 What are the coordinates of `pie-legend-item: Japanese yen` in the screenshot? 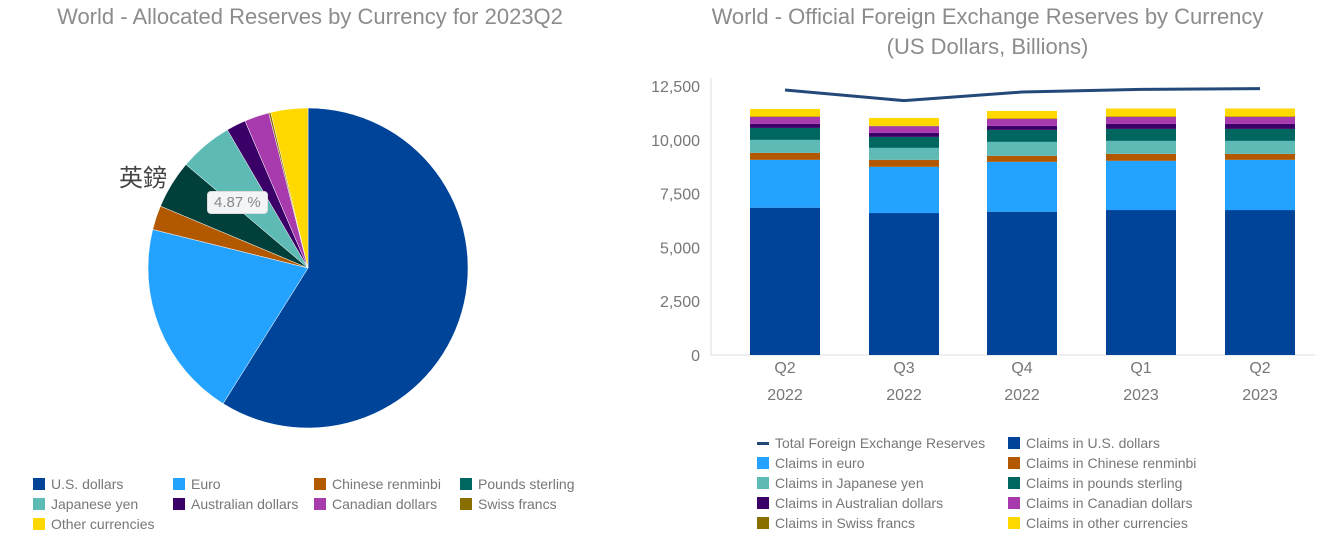 It's located at (85, 504).